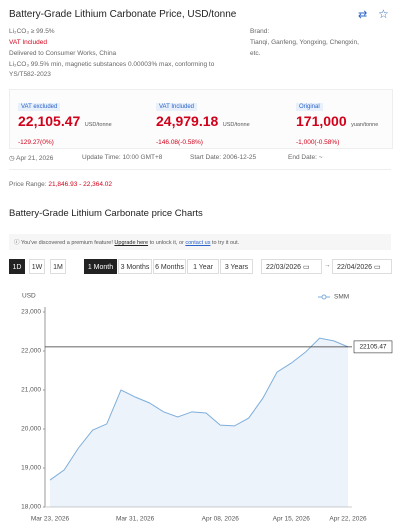 This screenshot has width=400, height=527. Describe the element at coordinates (169, 266) in the screenshot. I see `range-btn: 6 Months` at that location.